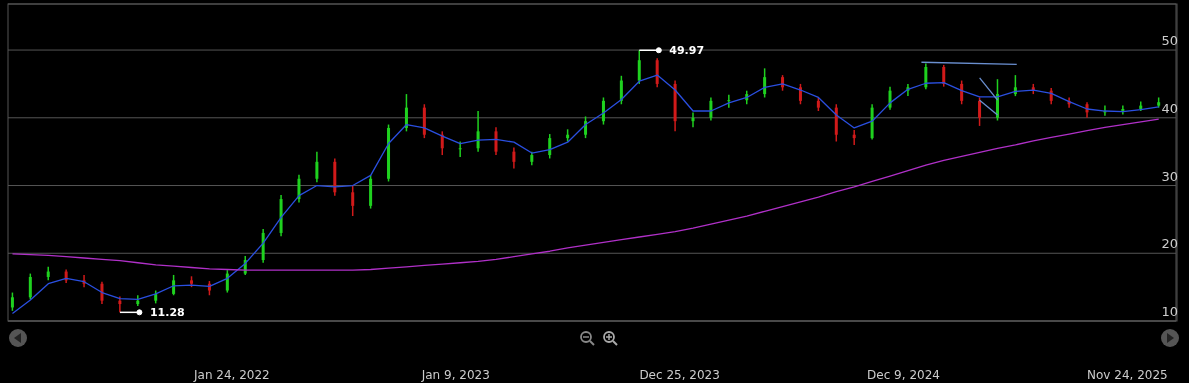 The image size is (1189, 383). What do you see at coordinates (231, 375) in the screenshot?
I see `x-tick-label: Jan 24, 2022` at bounding box center [231, 375].